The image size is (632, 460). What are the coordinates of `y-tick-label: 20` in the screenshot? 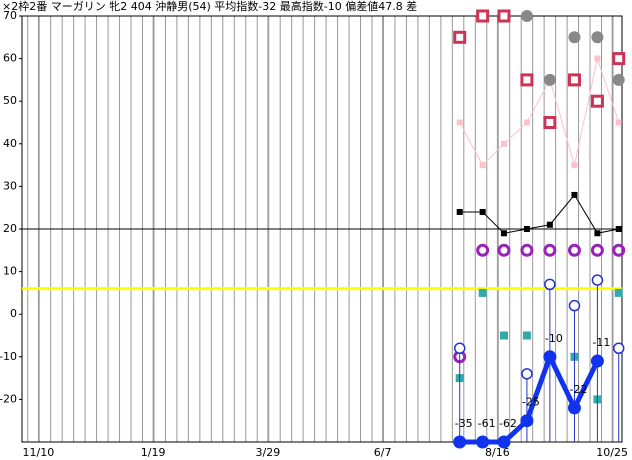 It's located at (10, 228).